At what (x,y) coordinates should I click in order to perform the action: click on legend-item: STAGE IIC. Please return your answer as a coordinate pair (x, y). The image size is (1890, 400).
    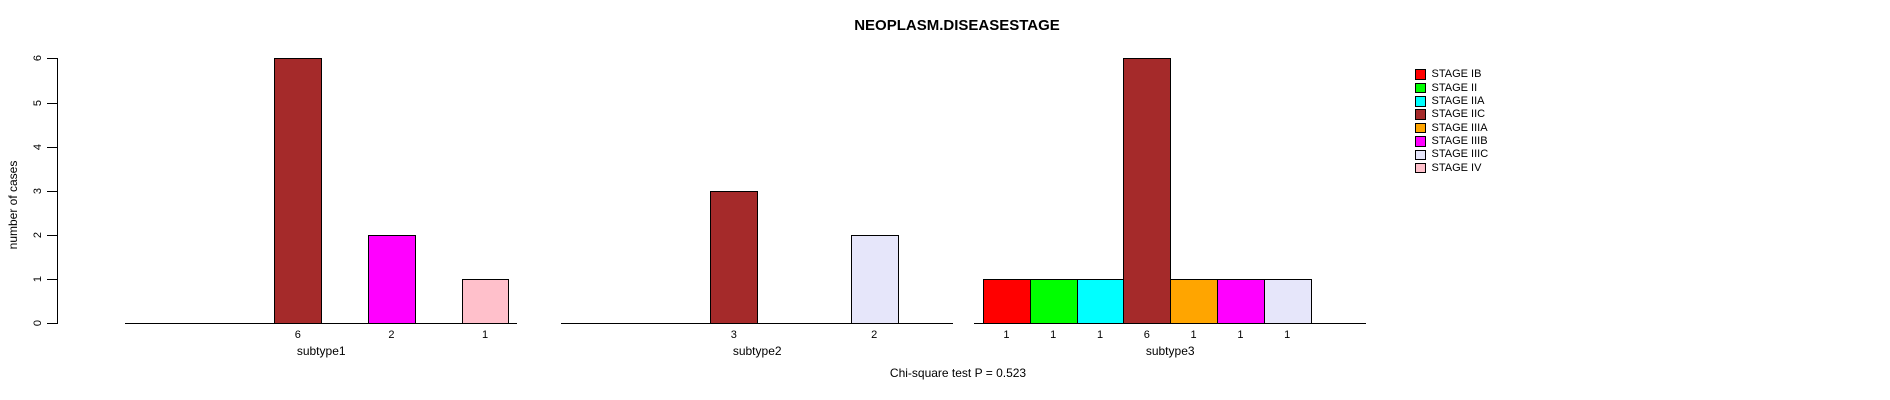
    Looking at the image, I should click on (1450, 114).